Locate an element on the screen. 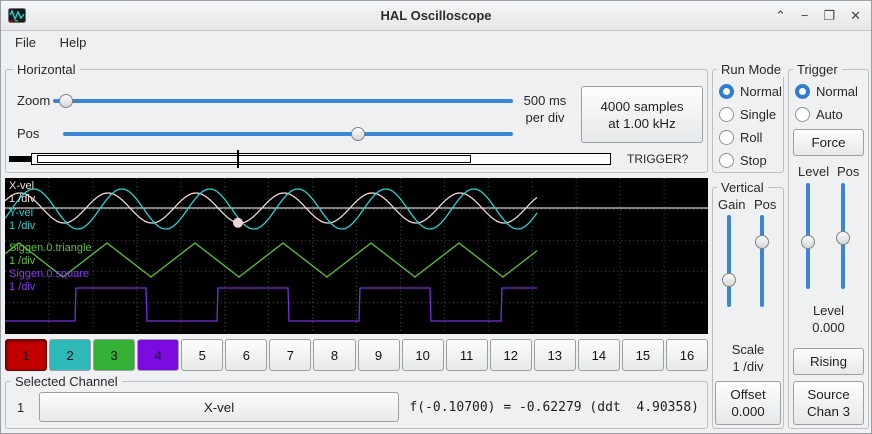  selected-channel-group-label: Selected Channel is located at coordinates (66, 381).